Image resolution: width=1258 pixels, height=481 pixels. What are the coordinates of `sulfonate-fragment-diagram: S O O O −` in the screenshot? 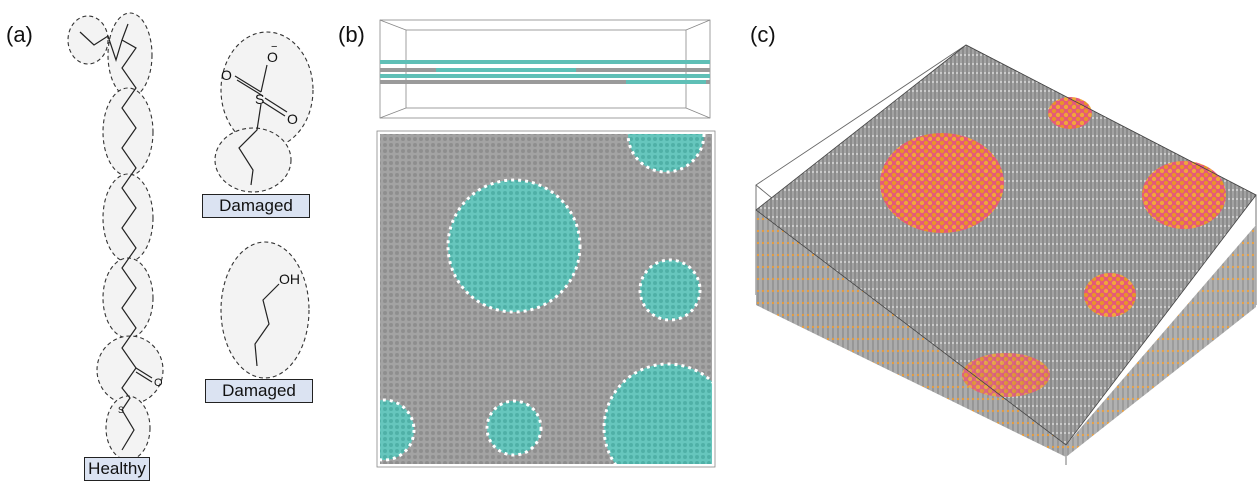 It's located at (264, 112).